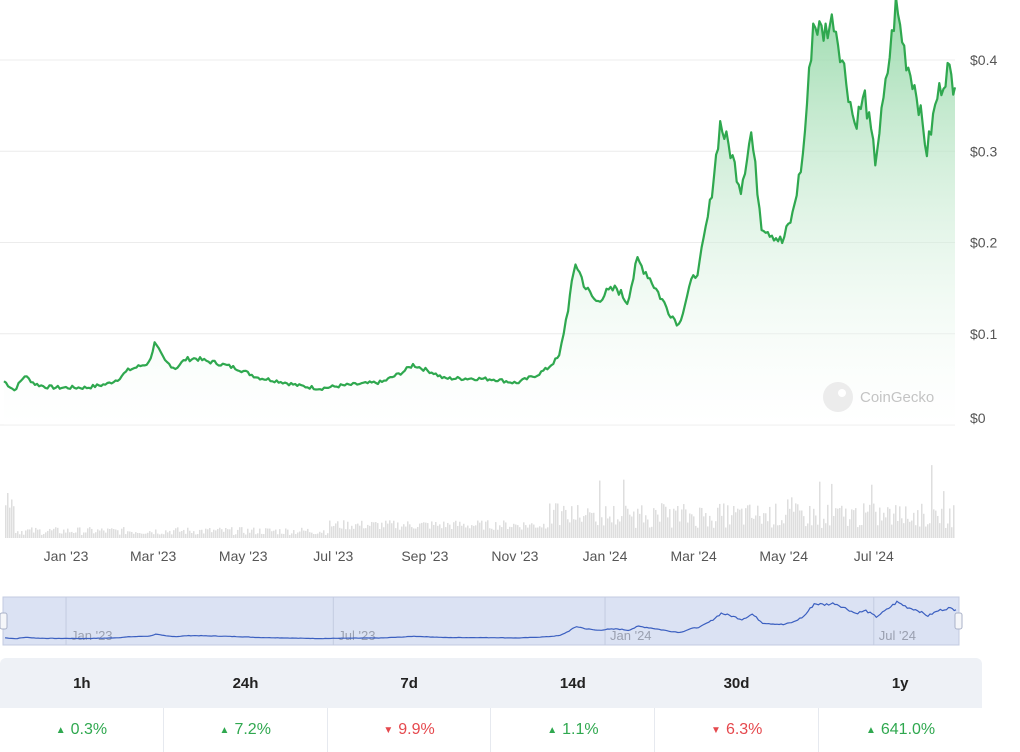 This screenshot has height=752, width=1020. What do you see at coordinates (983, 334) in the screenshot?
I see `y-tick-label: $0.1` at bounding box center [983, 334].